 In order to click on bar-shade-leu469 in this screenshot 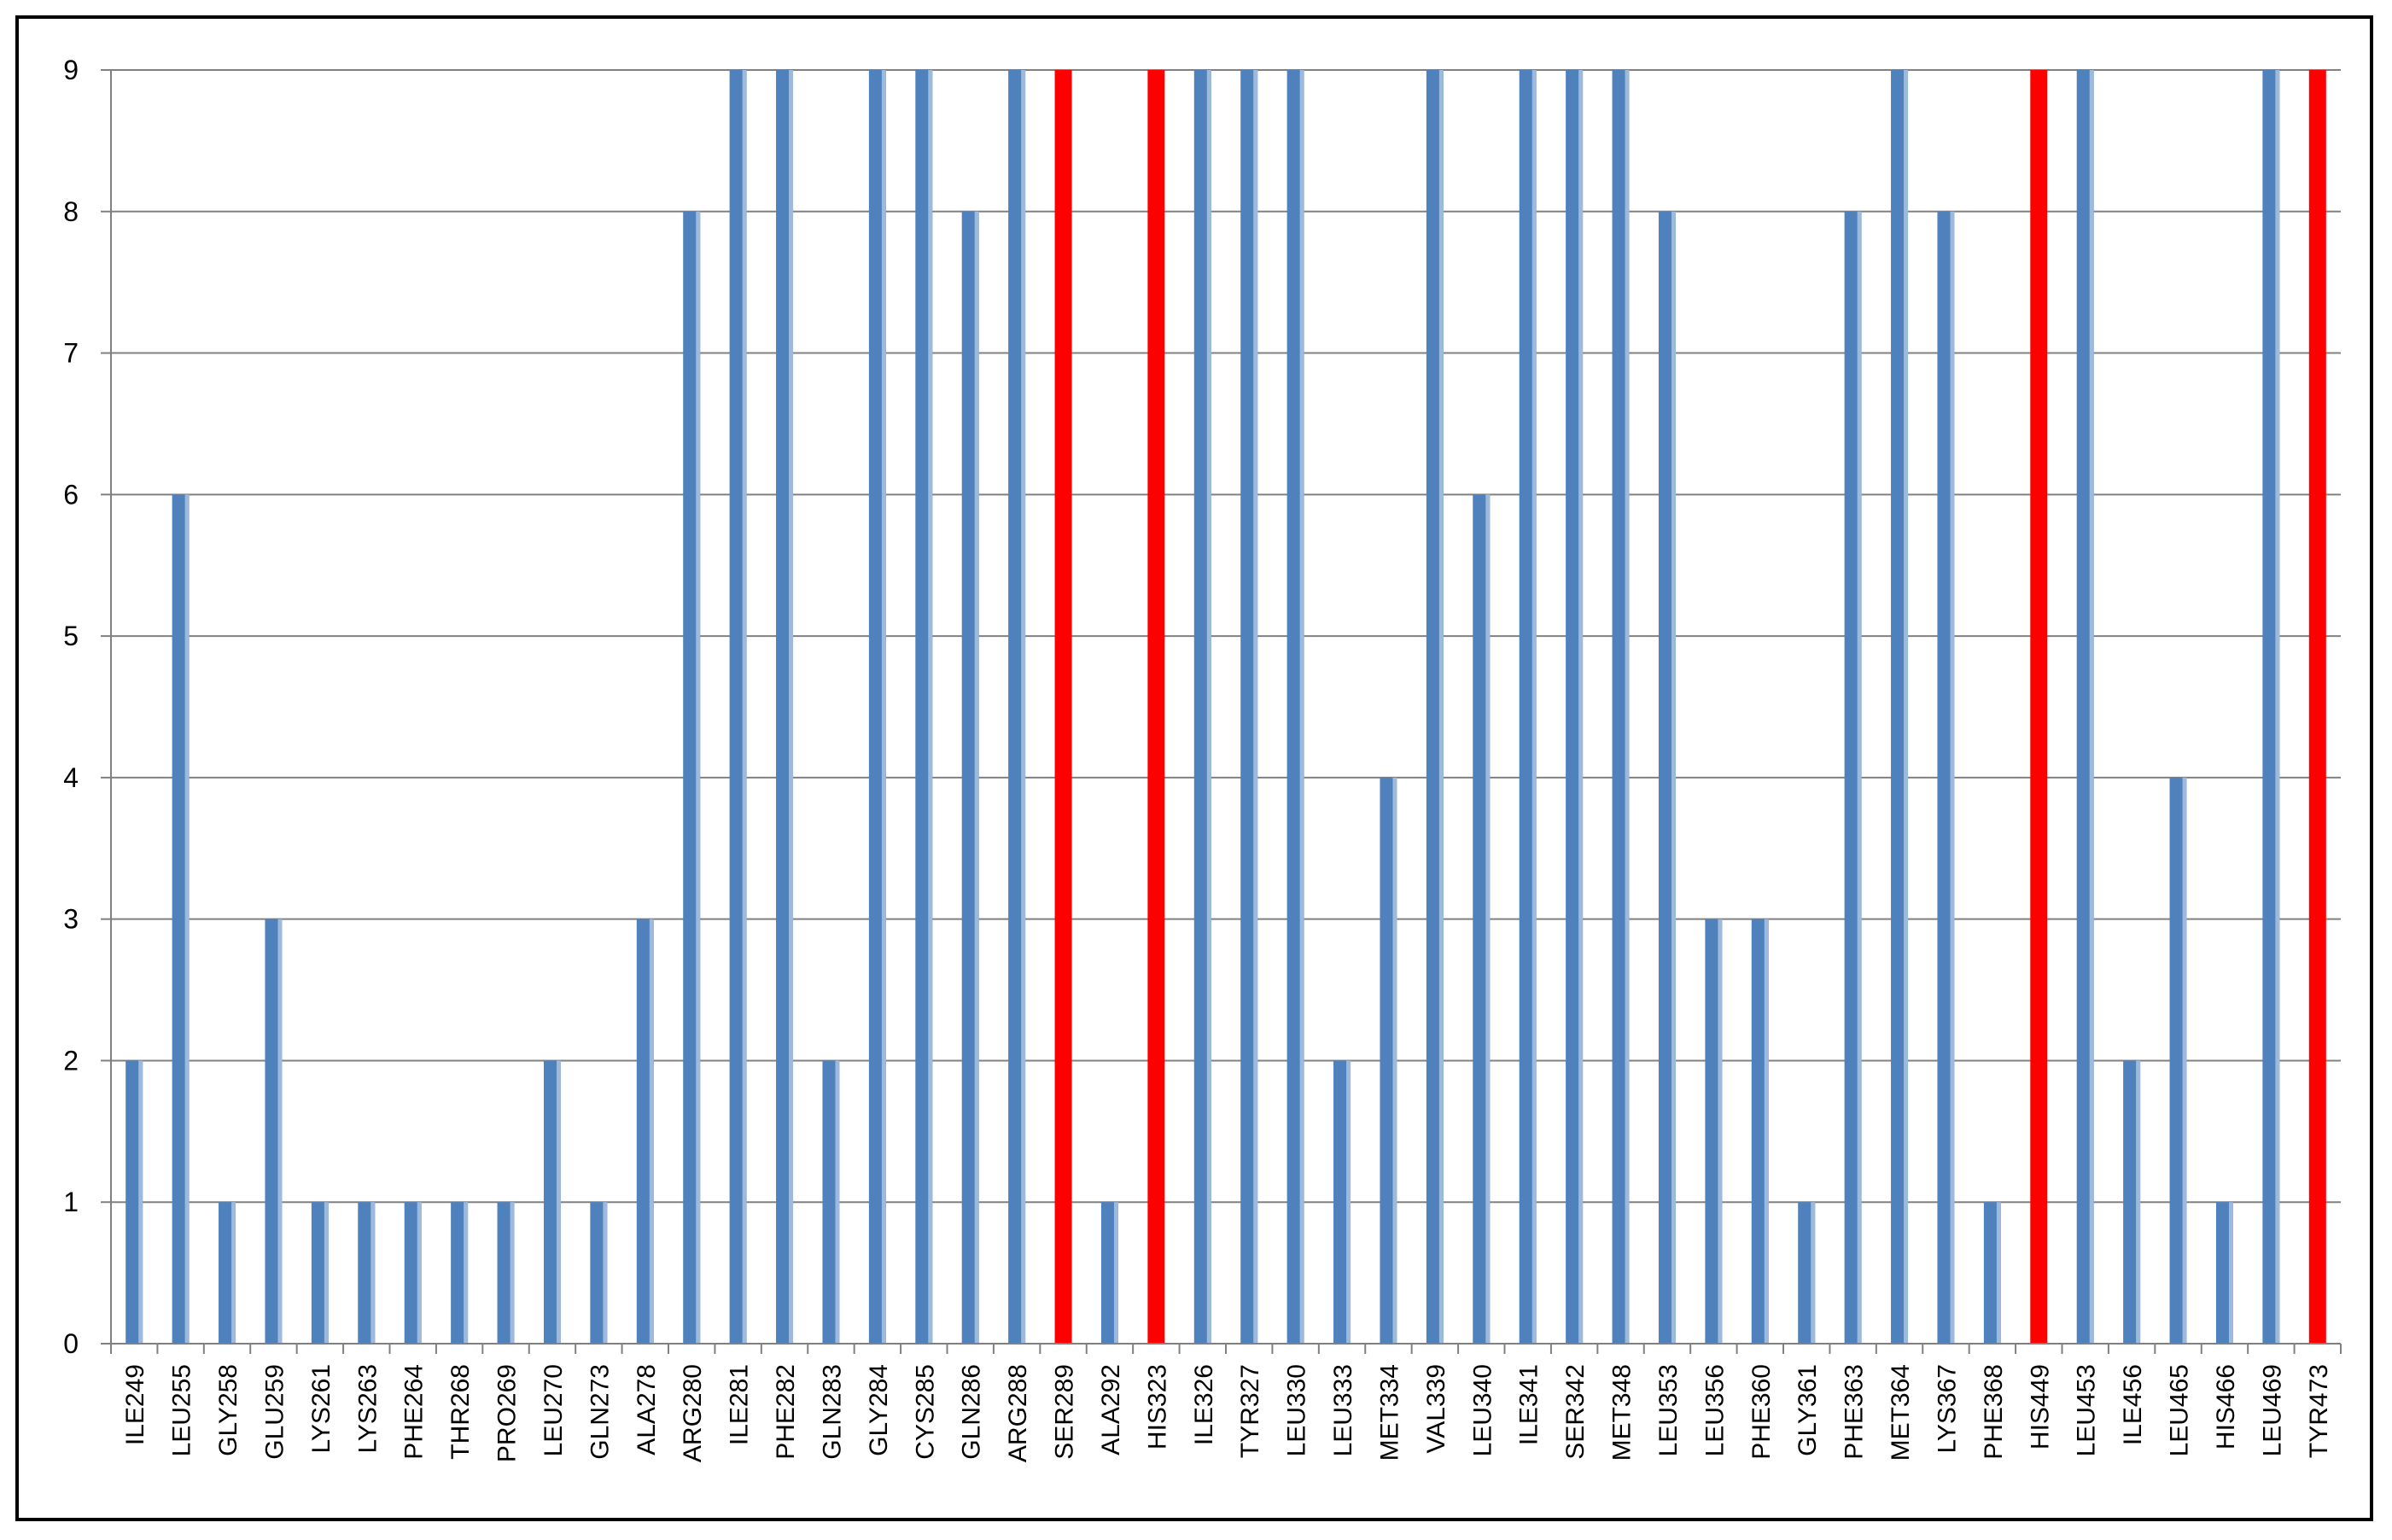, I will do `click(2277, 707)`.